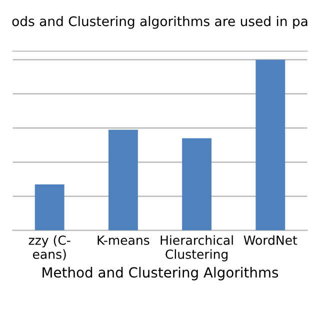 The width and height of the screenshot is (320, 320). I want to click on x-axis-title: Method and Clustering Algorithms, so click(160, 273).